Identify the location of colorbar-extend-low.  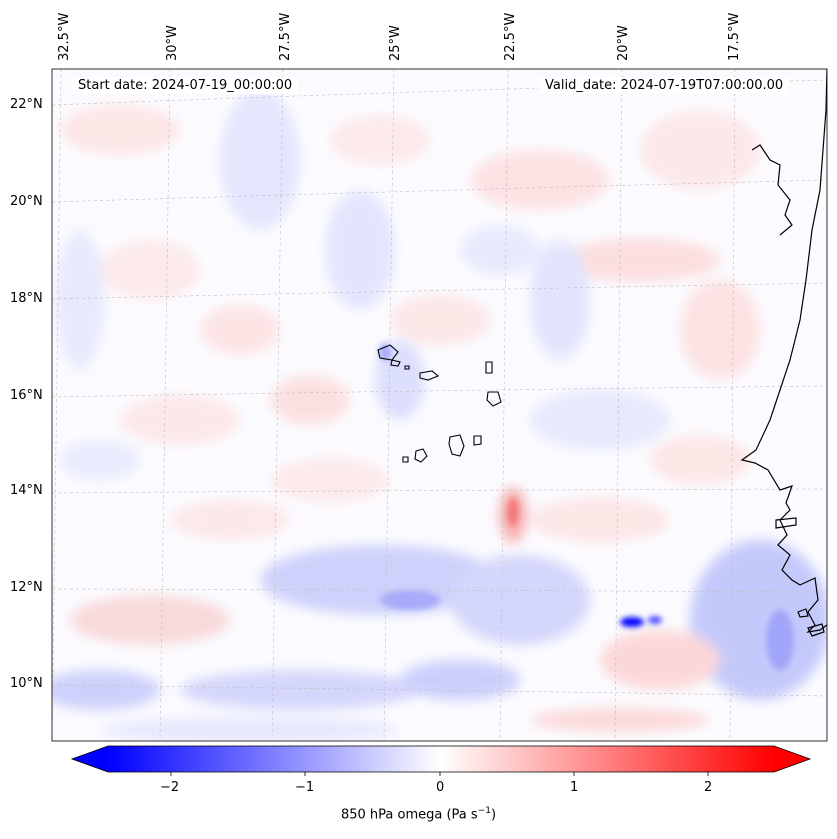
(90, 759).